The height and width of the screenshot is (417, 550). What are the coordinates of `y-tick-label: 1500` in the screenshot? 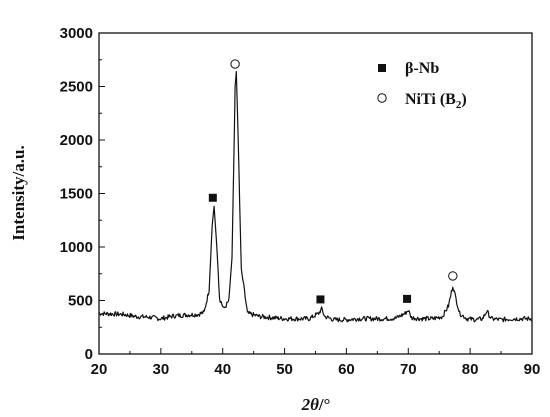 It's located at (76, 194).